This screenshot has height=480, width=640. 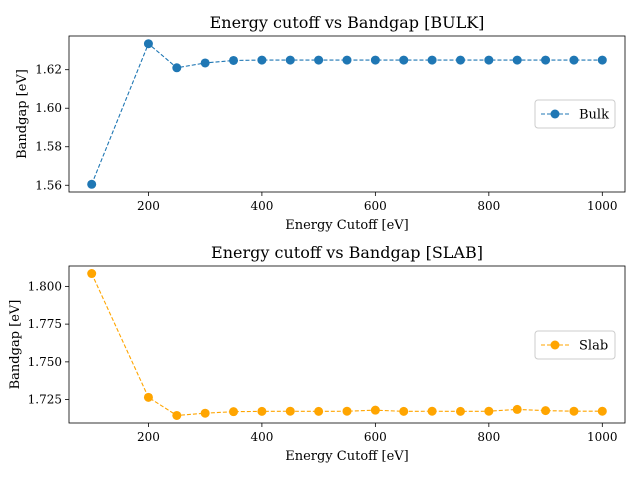 I want to click on chart-title: Energy cutoff vs Bandgap [SLAB], so click(x=347, y=252).